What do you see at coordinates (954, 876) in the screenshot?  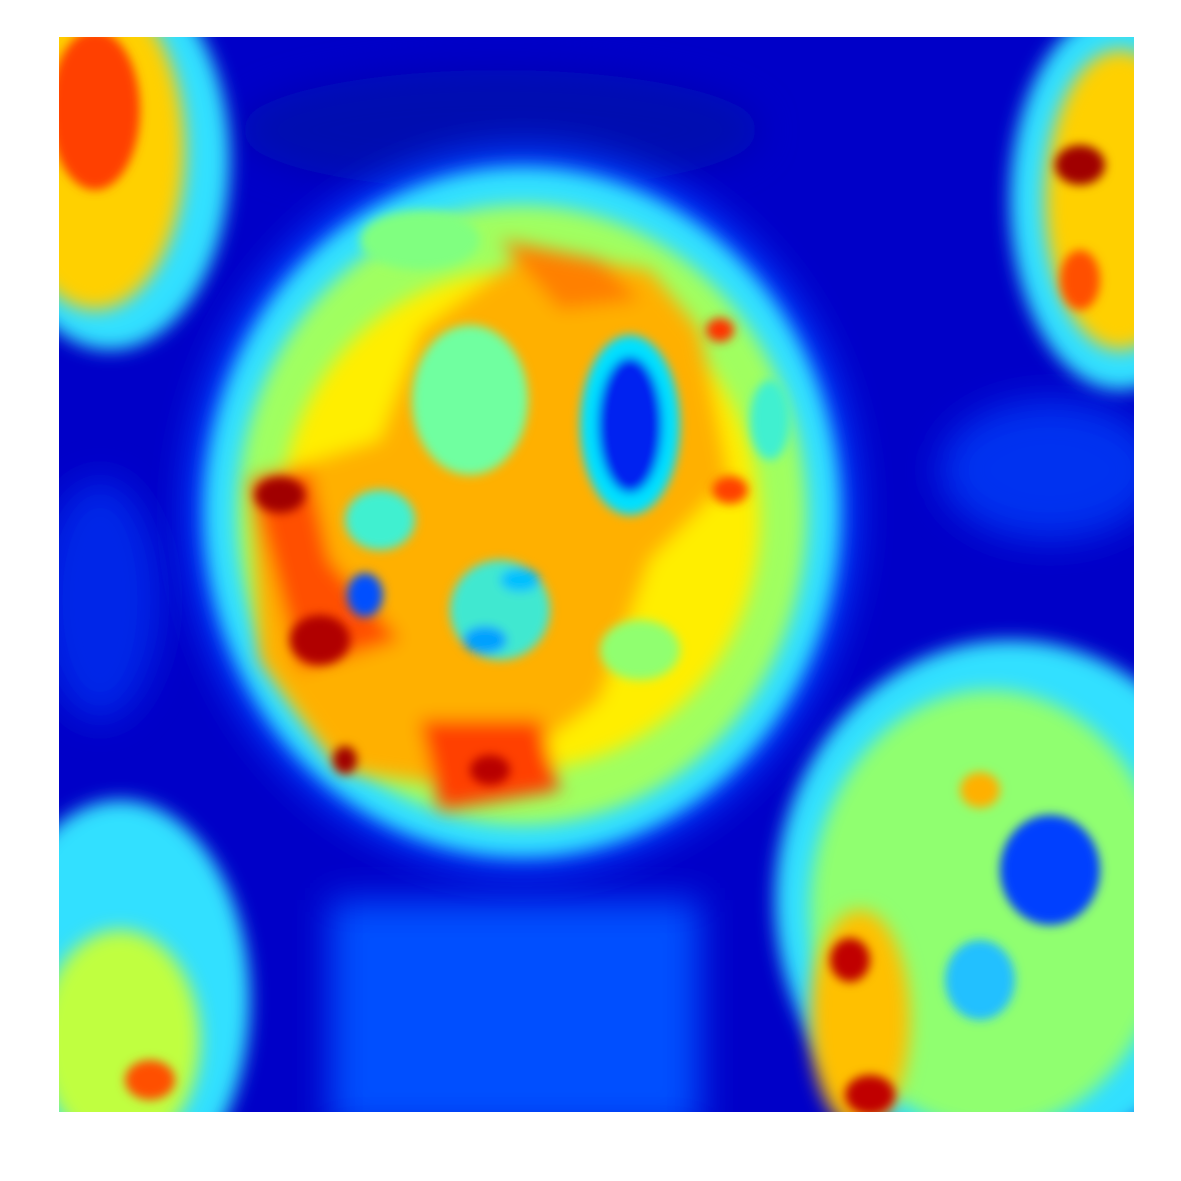 I see `corner-cell-bottom-right` at bounding box center [954, 876].